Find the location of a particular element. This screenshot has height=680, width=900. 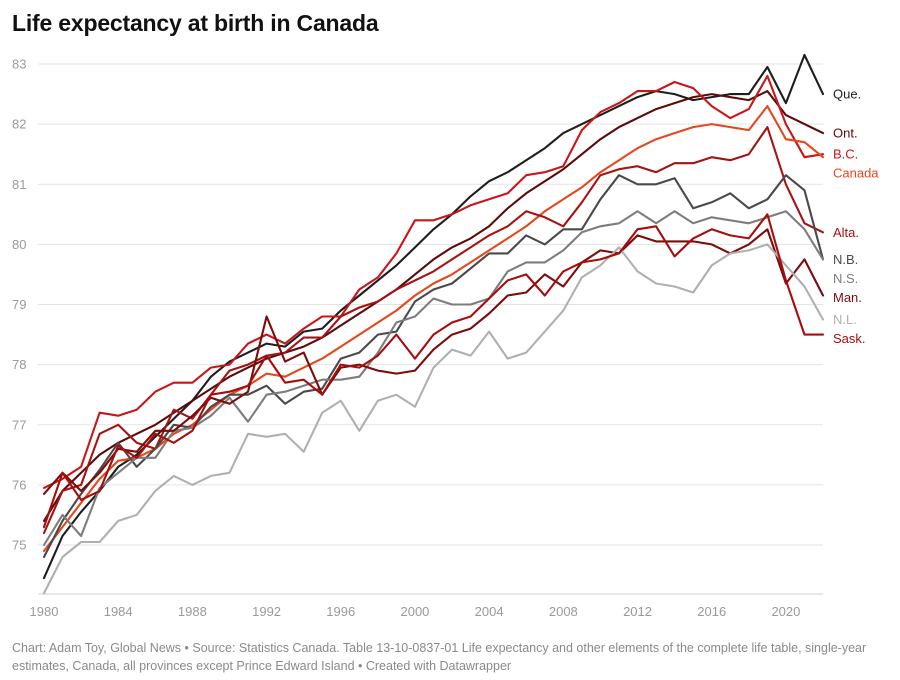

chart-title: Life expectancy at birth in Canada is located at coordinates (195, 23).